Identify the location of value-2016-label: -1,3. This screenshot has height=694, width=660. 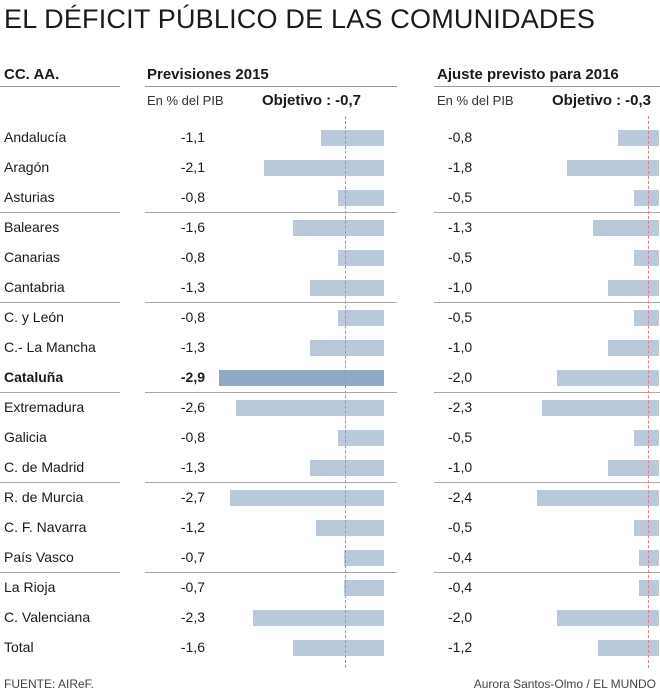
(460, 227).